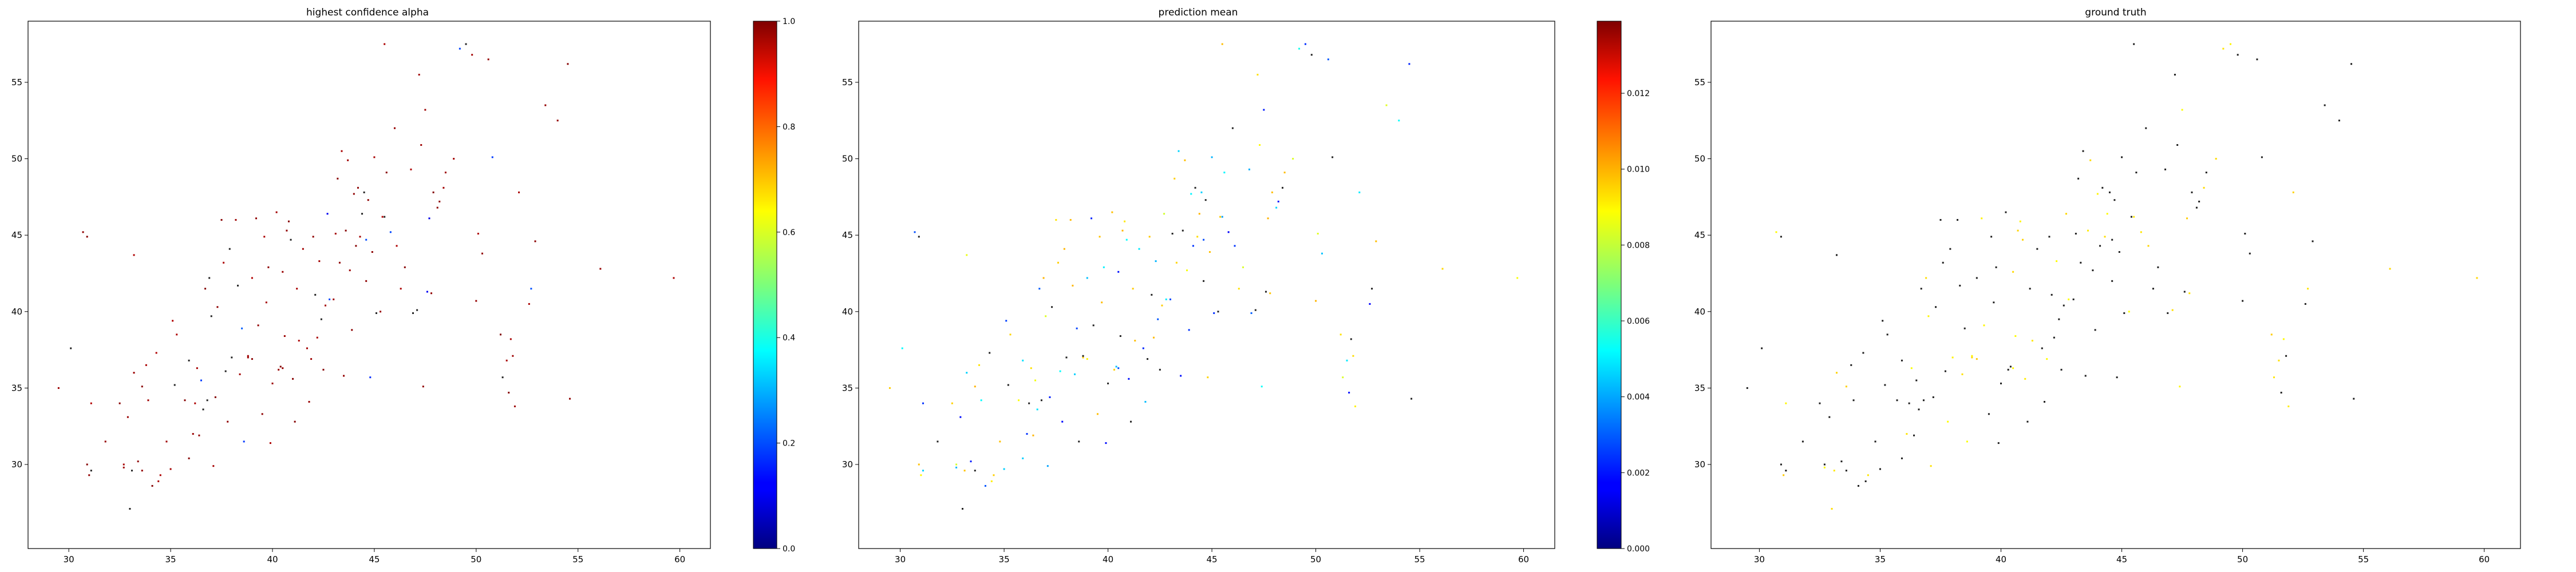 The width and height of the screenshot is (2576, 572). I want to click on x-tick-label: 30, so click(900, 559).